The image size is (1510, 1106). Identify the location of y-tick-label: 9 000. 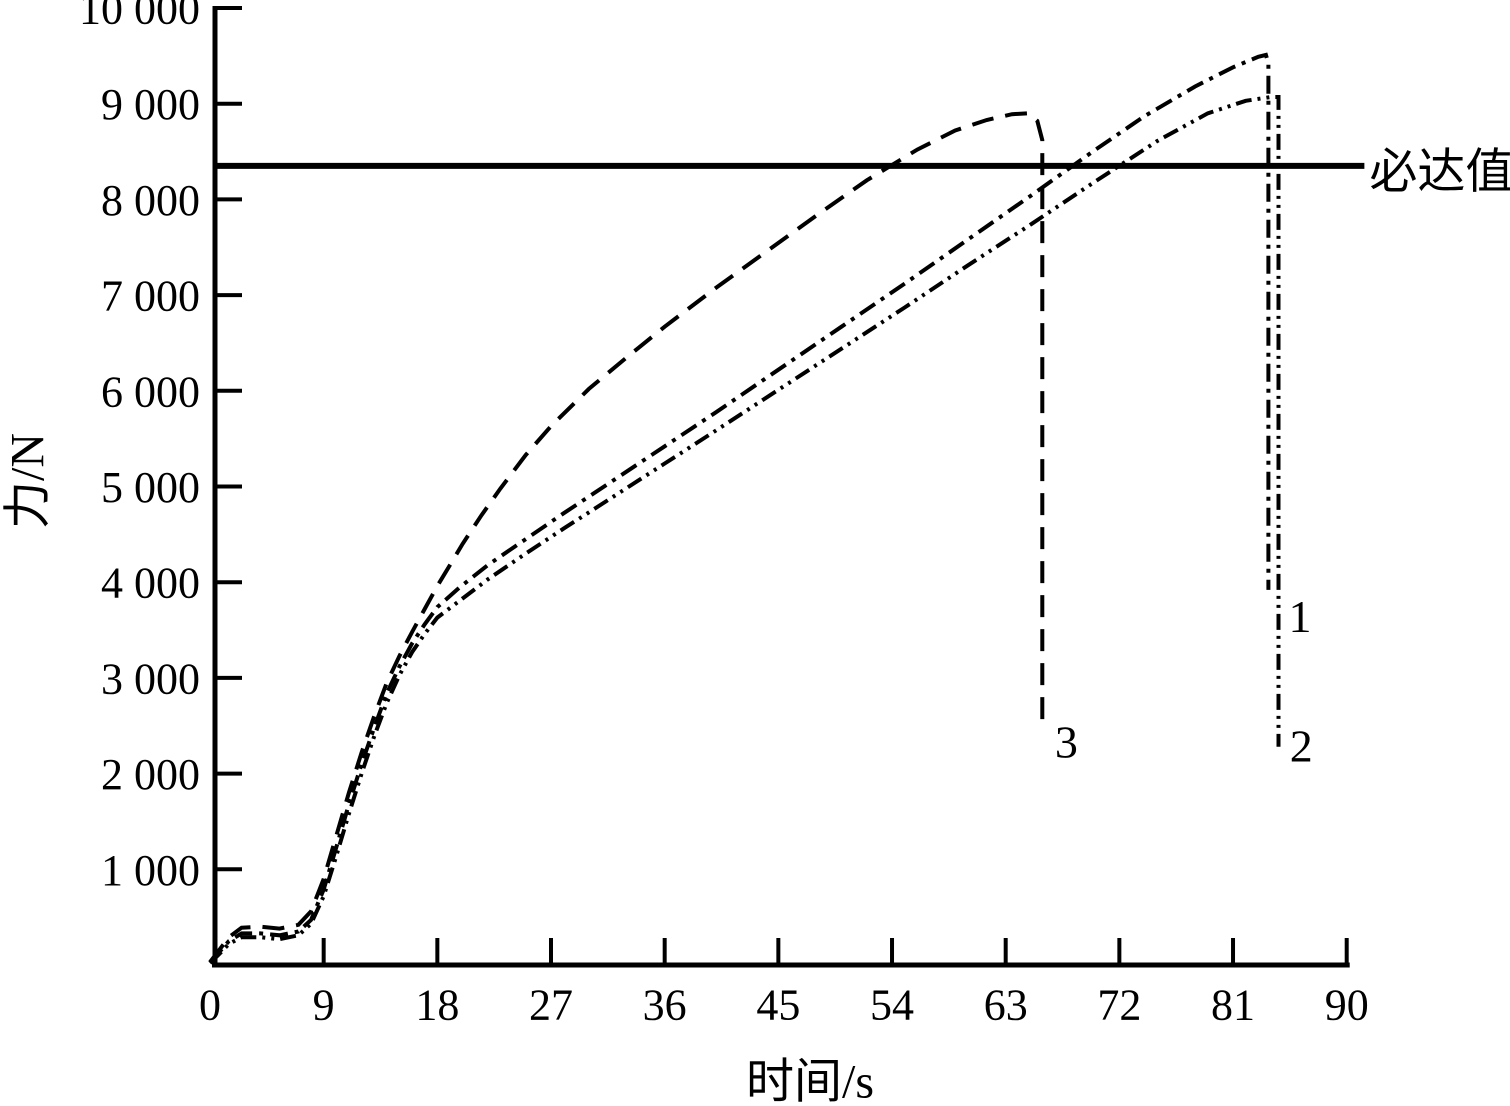
(150, 104).